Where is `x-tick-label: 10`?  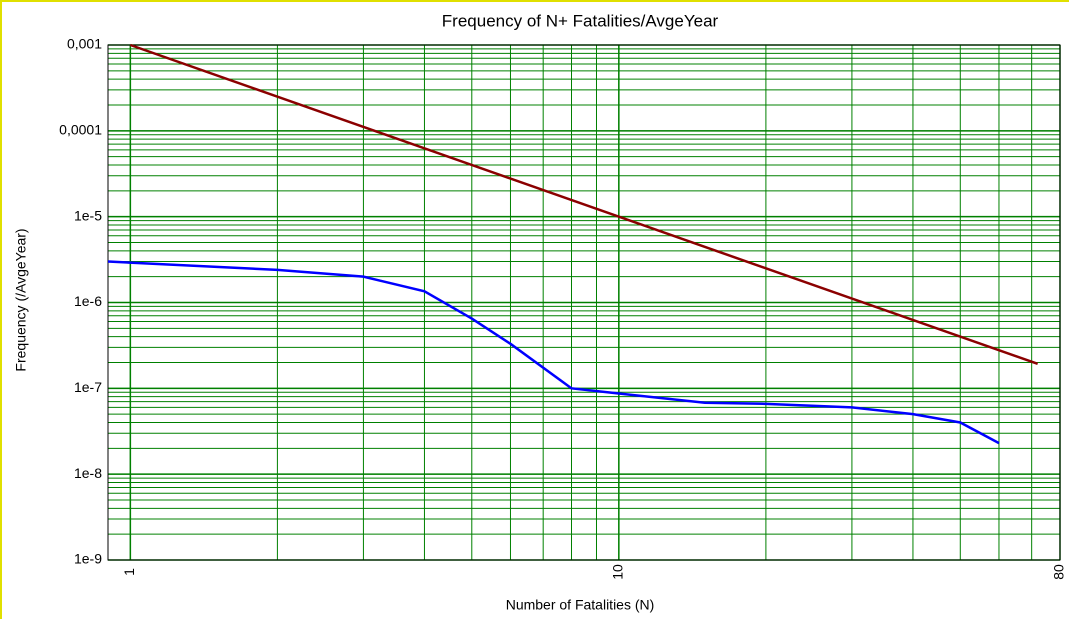
x-tick-label: 10 is located at coordinates (618, 572).